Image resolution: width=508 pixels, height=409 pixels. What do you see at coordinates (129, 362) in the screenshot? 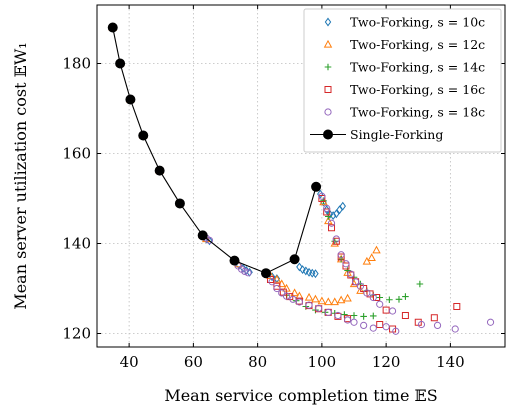
I see `x-tick-label: 40` at bounding box center [129, 362].